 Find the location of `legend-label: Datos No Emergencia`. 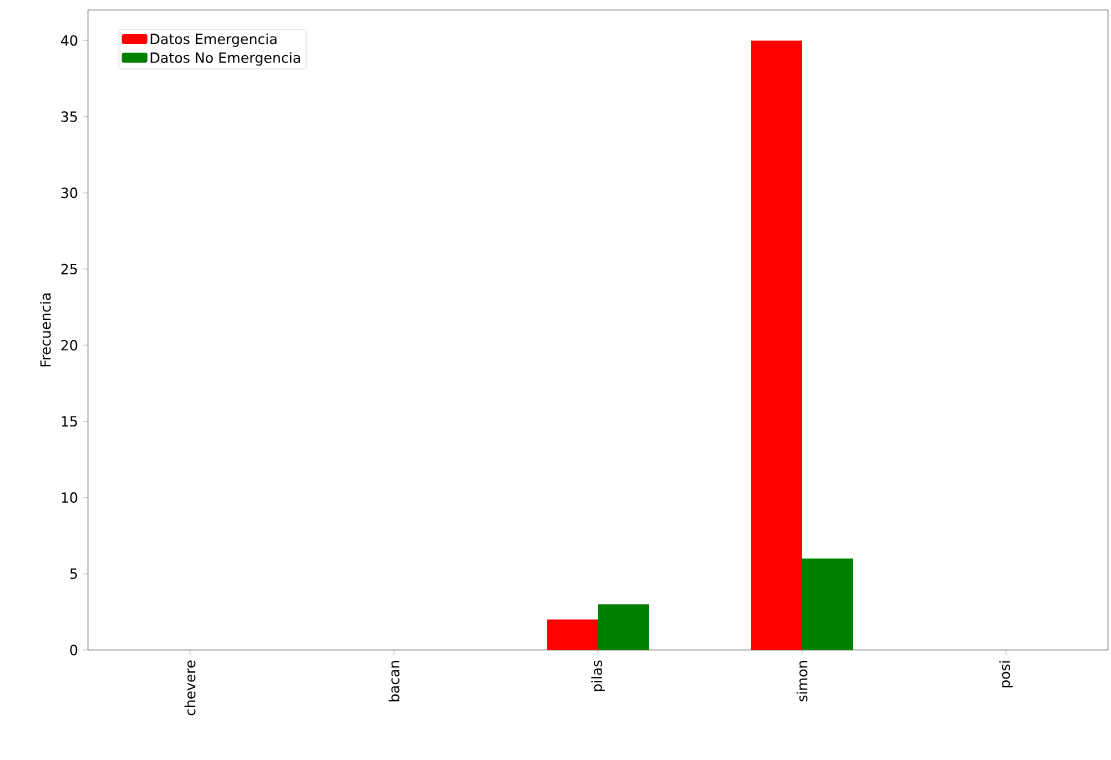

legend-label: Datos No Emergencia is located at coordinates (225, 59).